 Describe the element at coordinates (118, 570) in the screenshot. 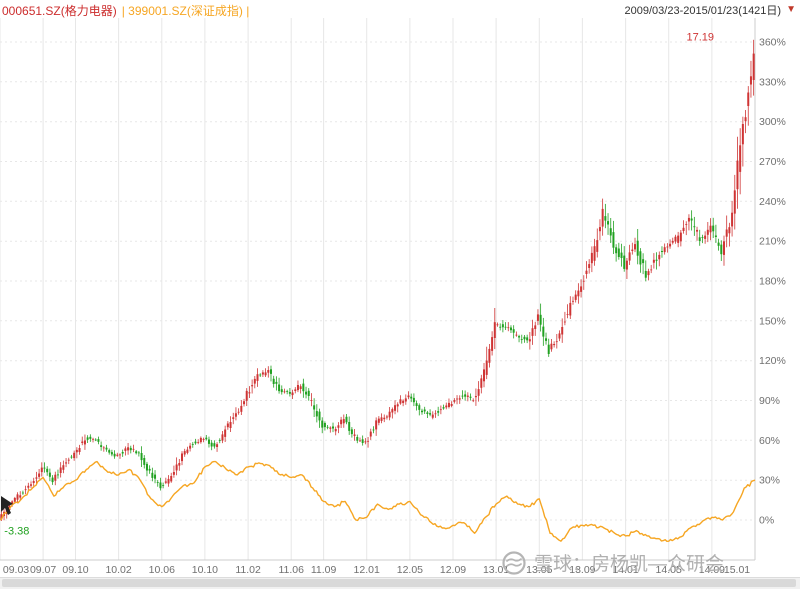

I see `svg-text: 10.02` at that location.